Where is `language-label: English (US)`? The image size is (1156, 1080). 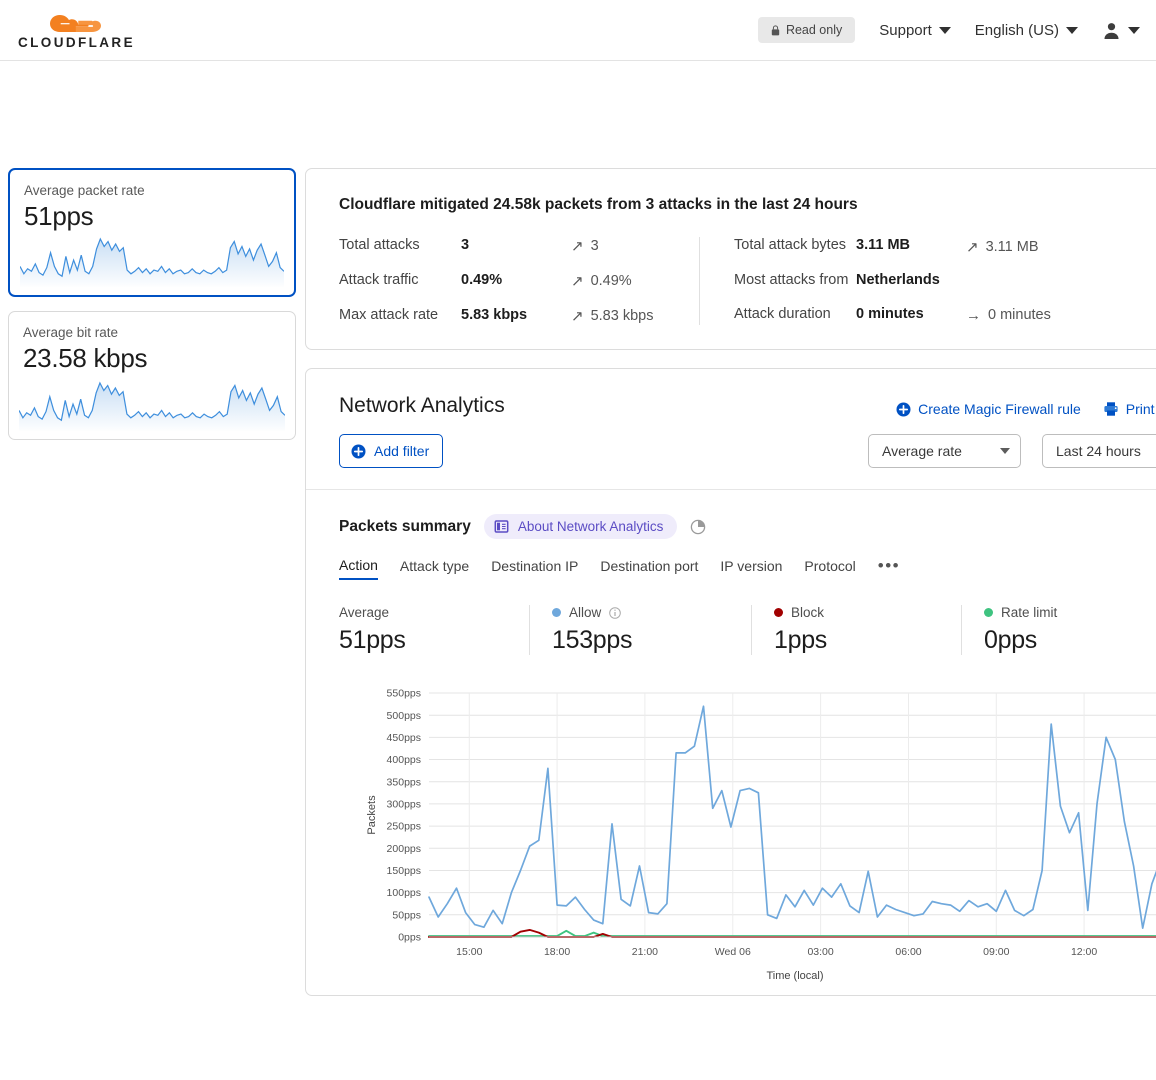
language-label: English (US) is located at coordinates (1016, 30).